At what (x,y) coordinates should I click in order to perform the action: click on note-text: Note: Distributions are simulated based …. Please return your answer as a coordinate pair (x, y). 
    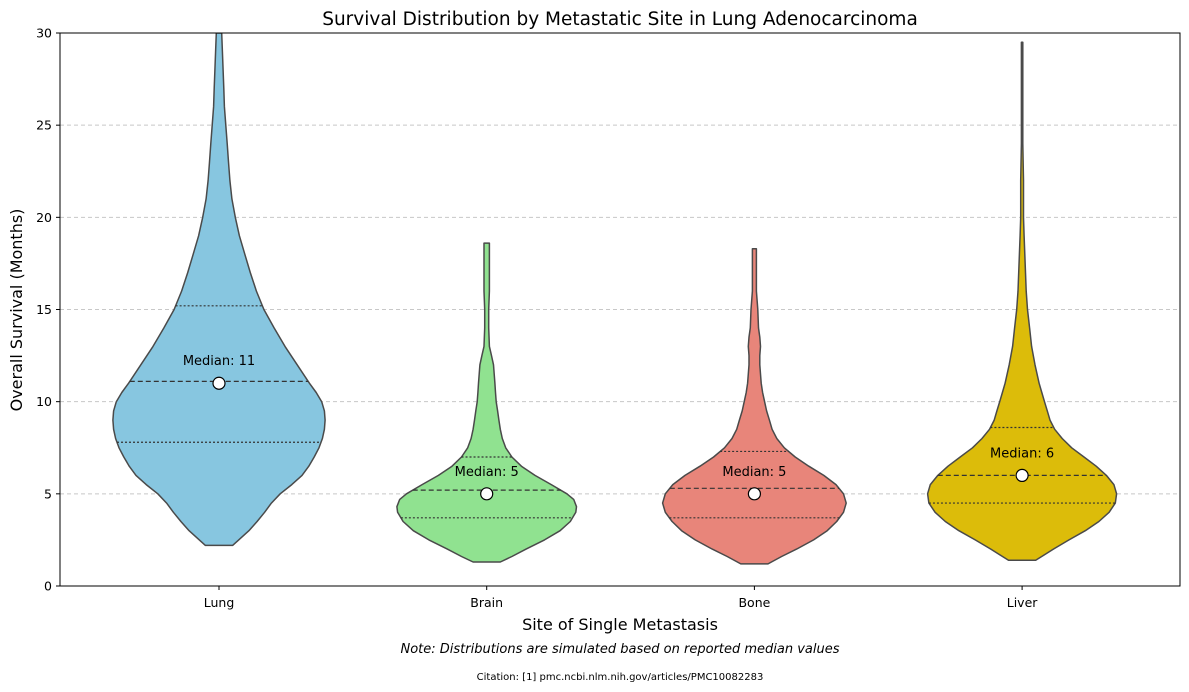
    Looking at the image, I should click on (619, 649).